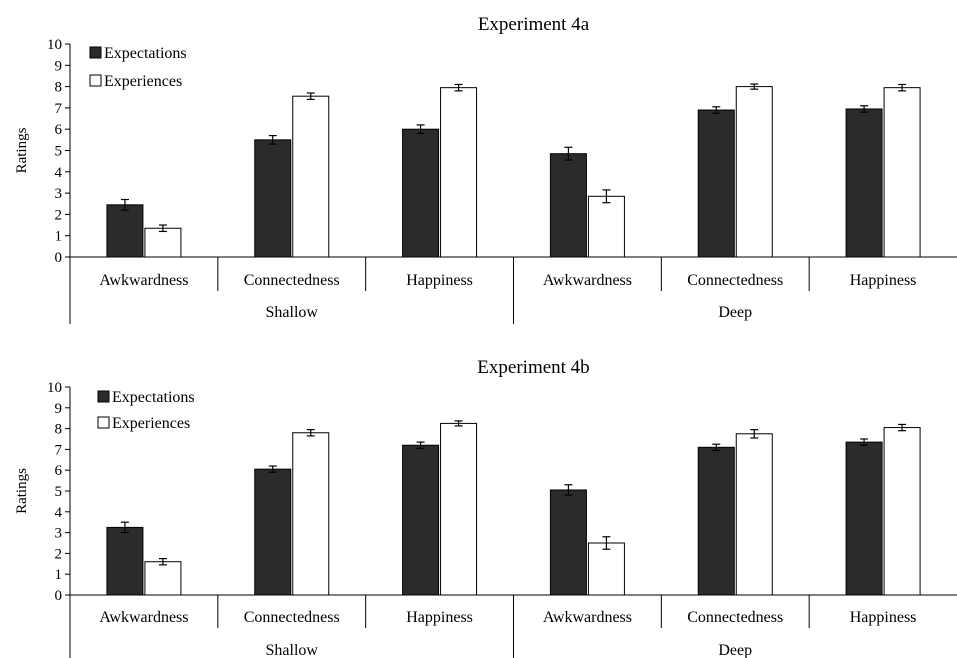 This screenshot has width=957, height=658. Describe the element at coordinates (534, 24) in the screenshot. I see `chart-title: Experiment 4a` at that location.